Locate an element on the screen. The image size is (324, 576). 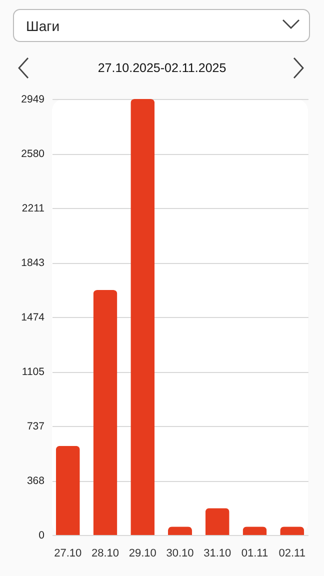
y-tick-label: 0 is located at coordinates (41, 536).